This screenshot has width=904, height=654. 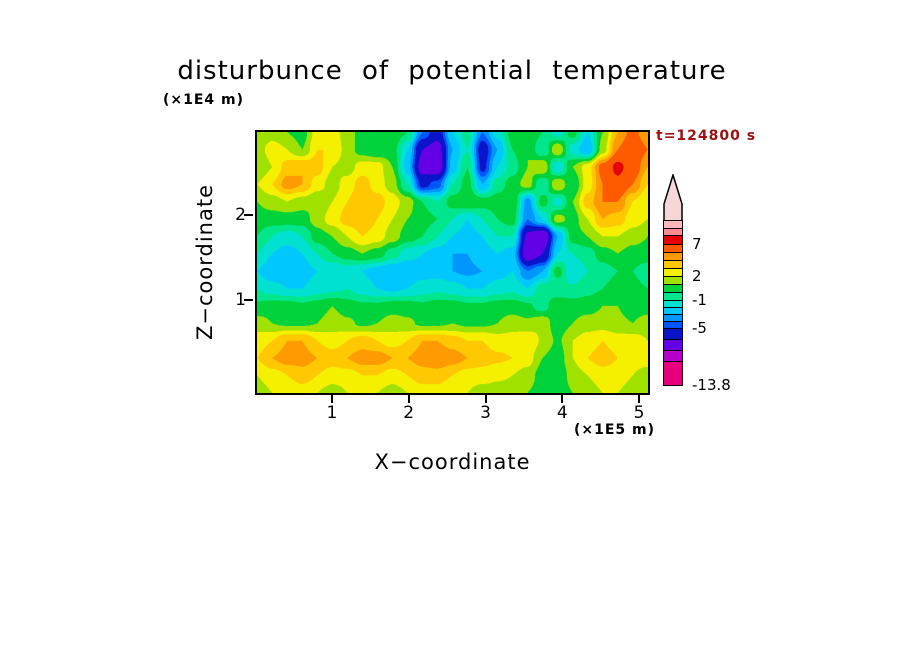 What do you see at coordinates (699, 328) in the screenshot?
I see `colorbar-label-neg5: -5` at bounding box center [699, 328].